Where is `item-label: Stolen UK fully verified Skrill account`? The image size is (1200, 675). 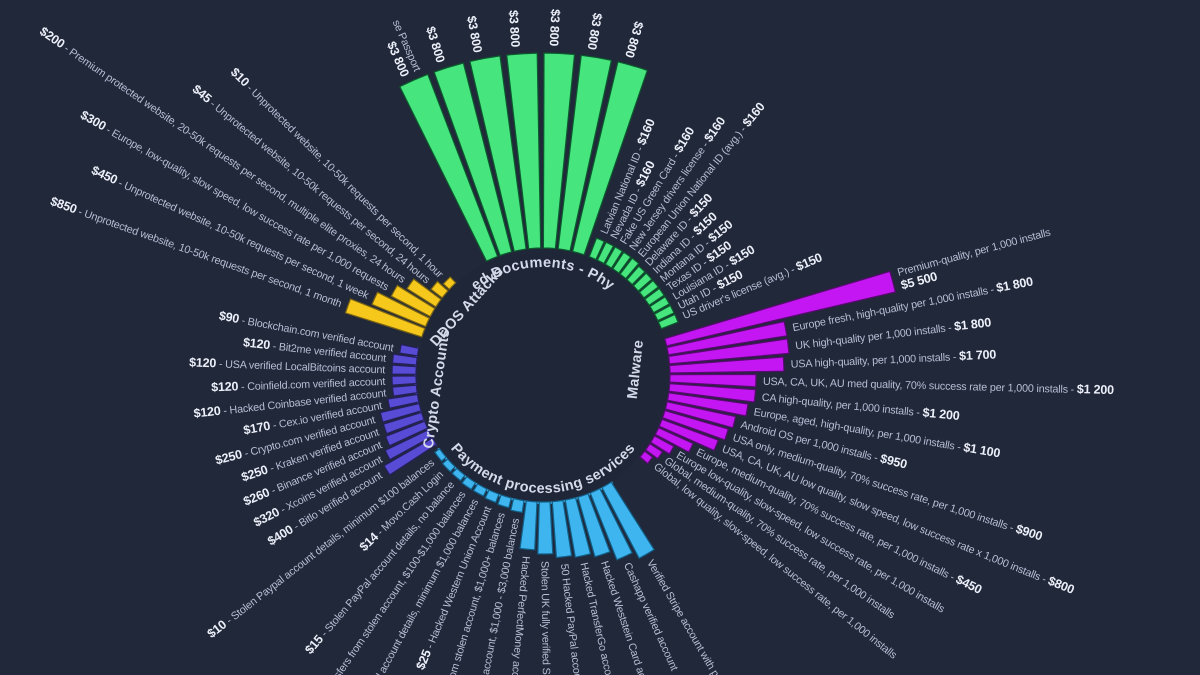
item-label: Stolen UK fully verified Skrill account is located at coordinates (545, 618).